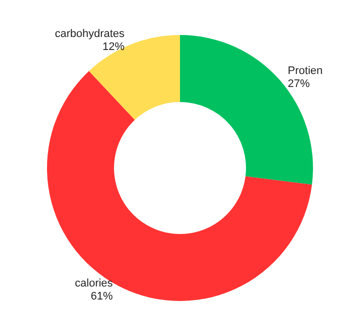 The image size is (355, 329). I want to click on slice-label: calories, so click(94, 284).